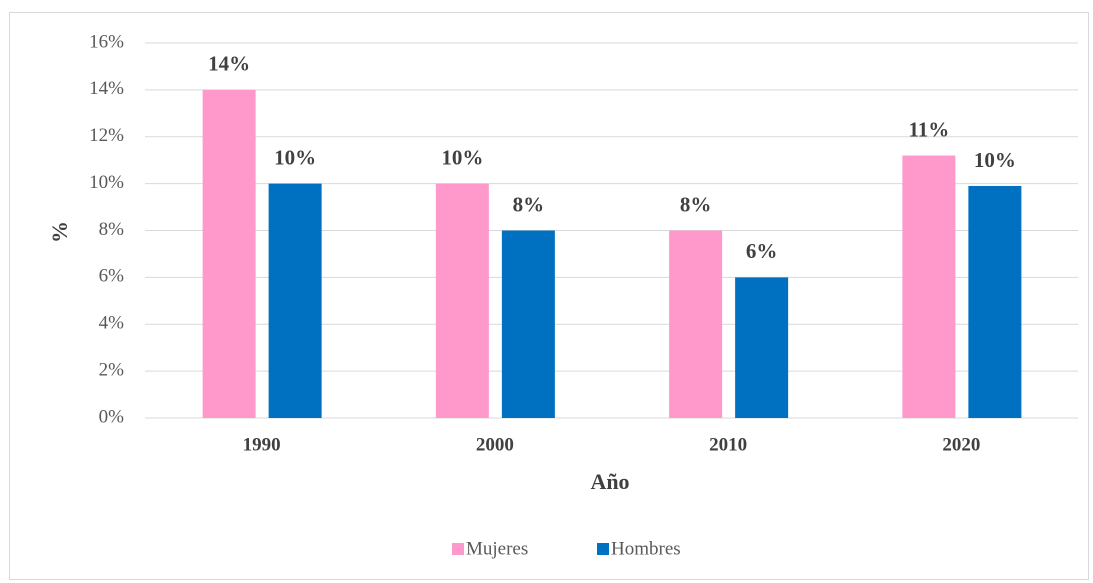 The image size is (1093, 583). Describe the element at coordinates (928, 129) in the screenshot. I see `value-label: 11%` at that location.